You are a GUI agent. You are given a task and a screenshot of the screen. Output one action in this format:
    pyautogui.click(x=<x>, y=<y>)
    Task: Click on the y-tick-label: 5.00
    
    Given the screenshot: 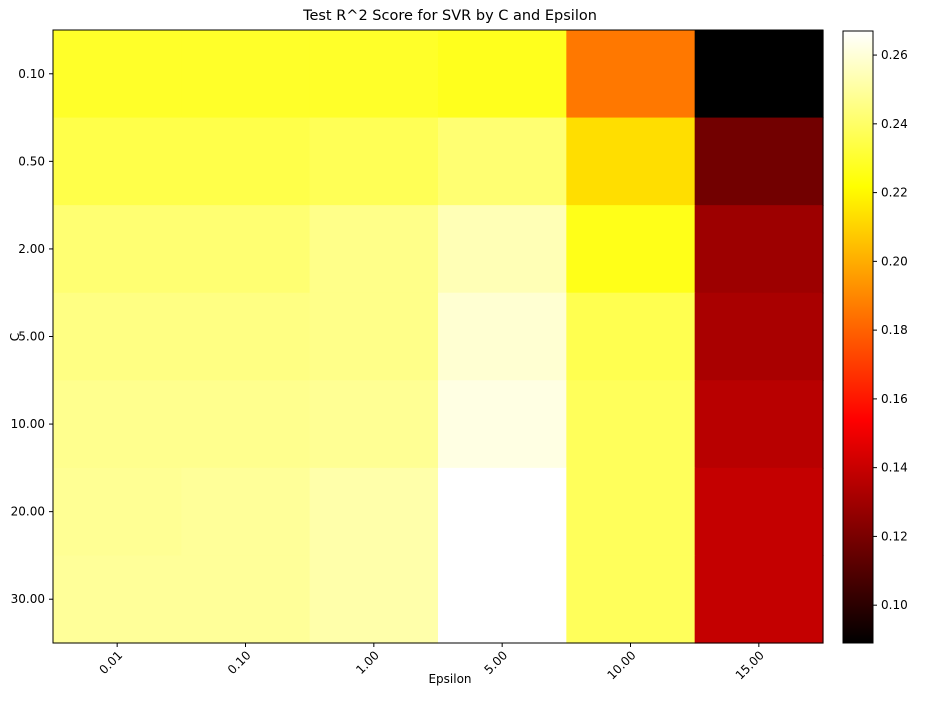 What is the action you would take?
    pyautogui.click(x=31, y=337)
    